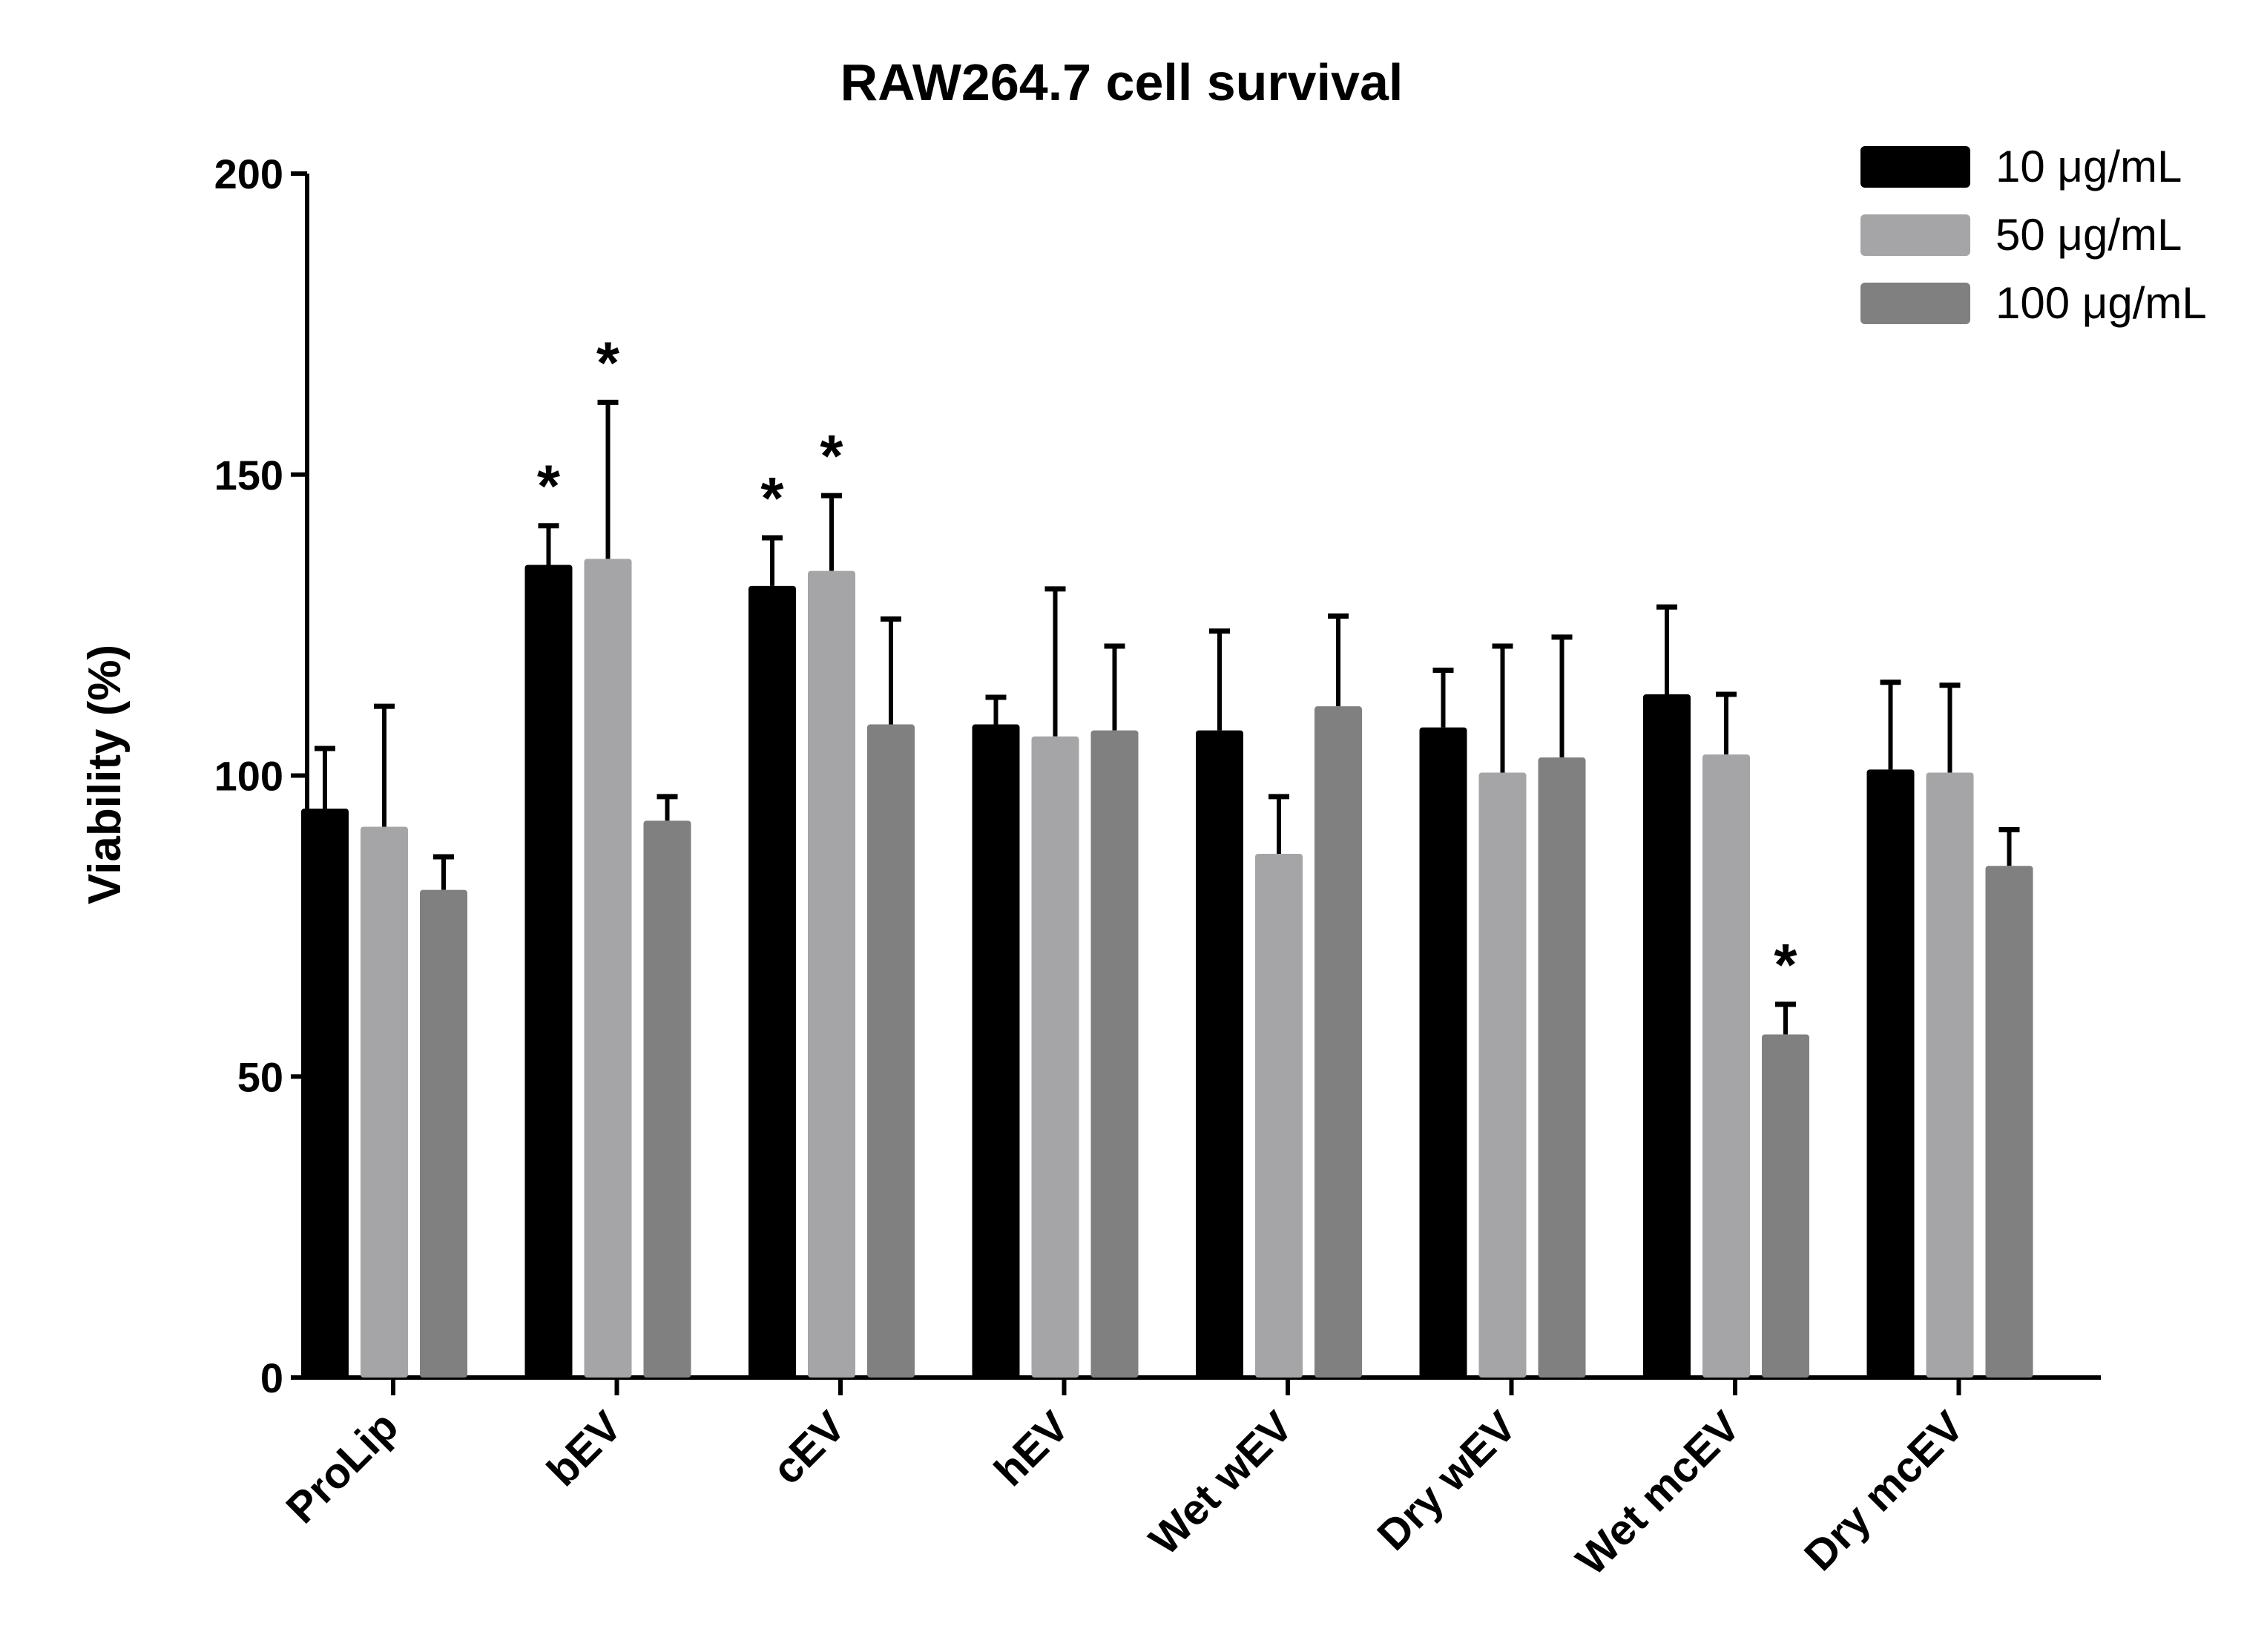 Image resolution: width=2244 pixels, height=1652 pixels. I want to click on y-tick-label: 0, so click(271, 1378).